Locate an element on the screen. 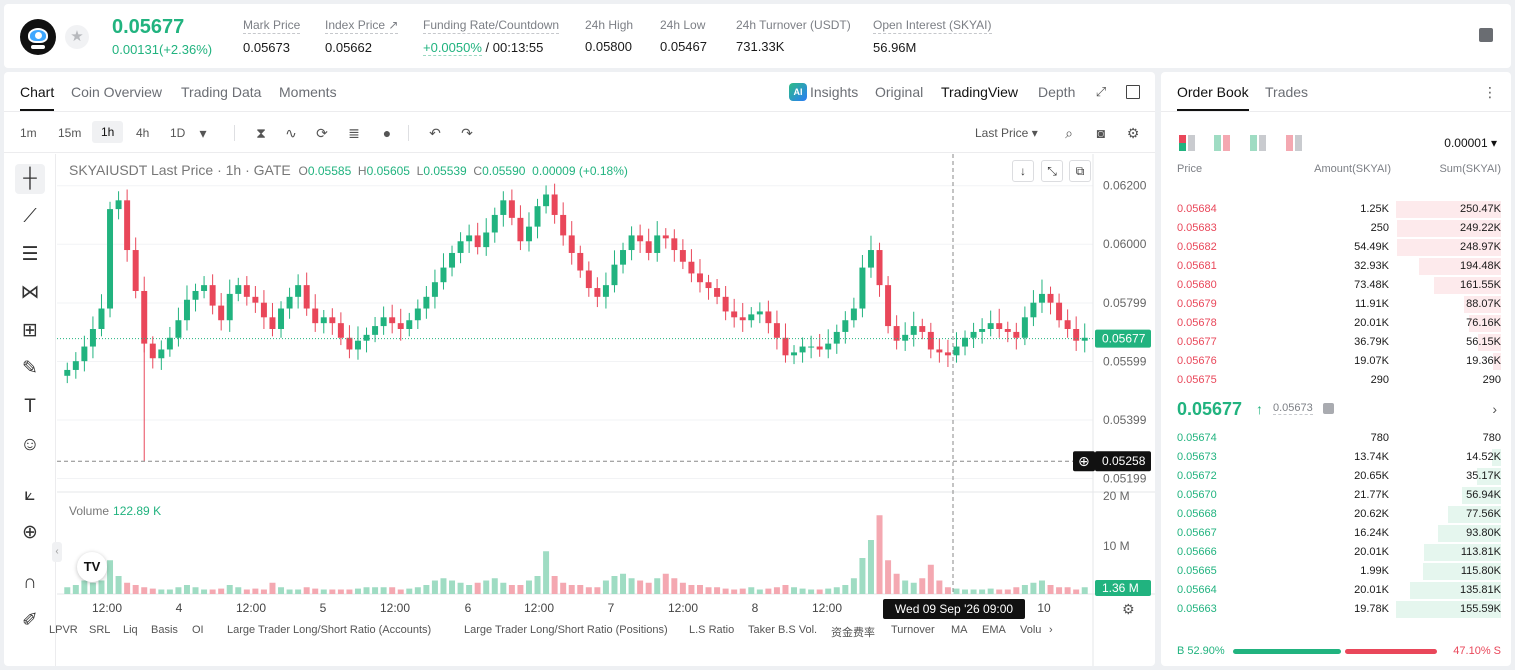 Image resolution: width=1515 pixels, height=670 pixels. indicator-srl: SRL is located at coordinates (100, 630).